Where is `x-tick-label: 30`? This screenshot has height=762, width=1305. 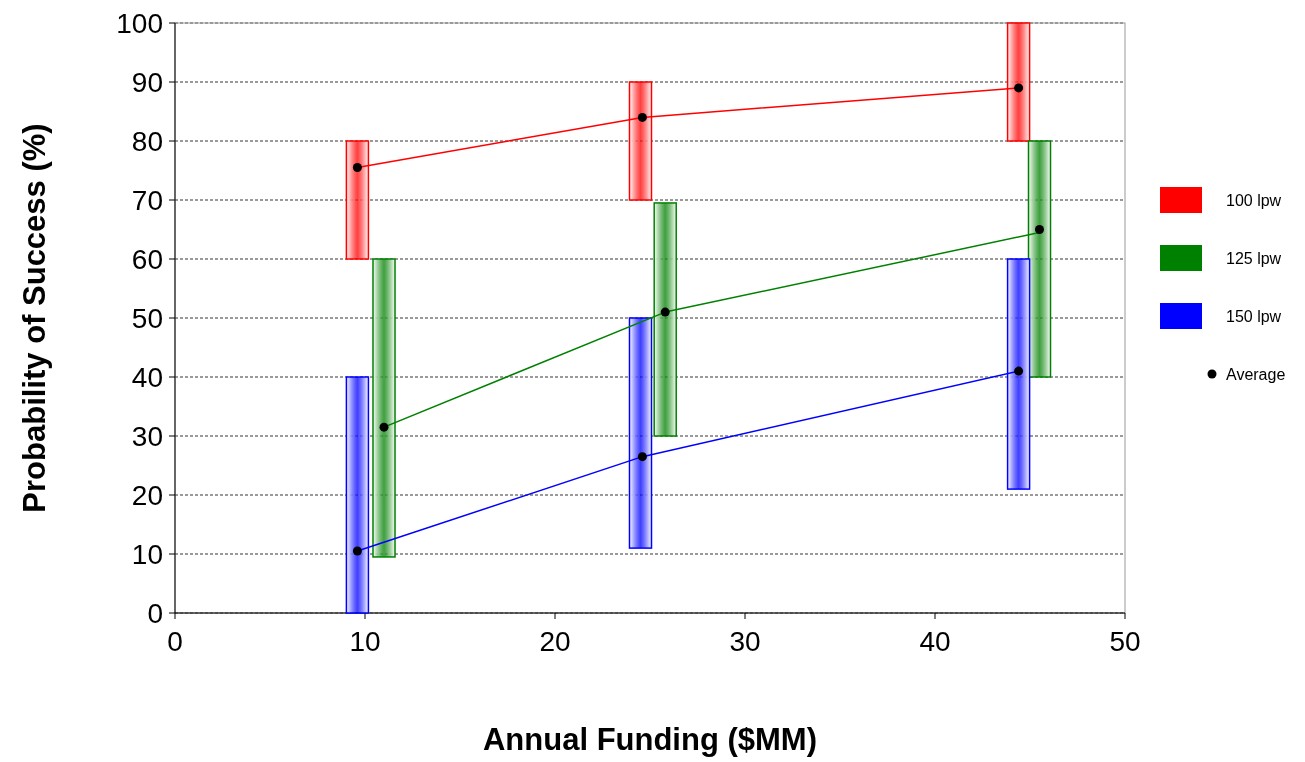
x-tick-label: 30 is located at coordinates (745, 641).